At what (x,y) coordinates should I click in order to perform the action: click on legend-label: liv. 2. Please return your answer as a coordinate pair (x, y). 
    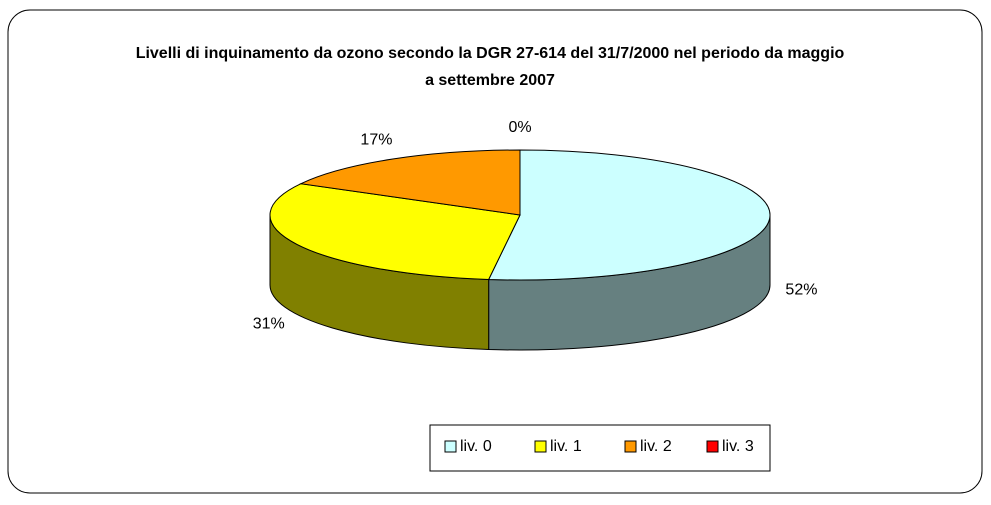
    Looking at the image, I should click on (656, 446).